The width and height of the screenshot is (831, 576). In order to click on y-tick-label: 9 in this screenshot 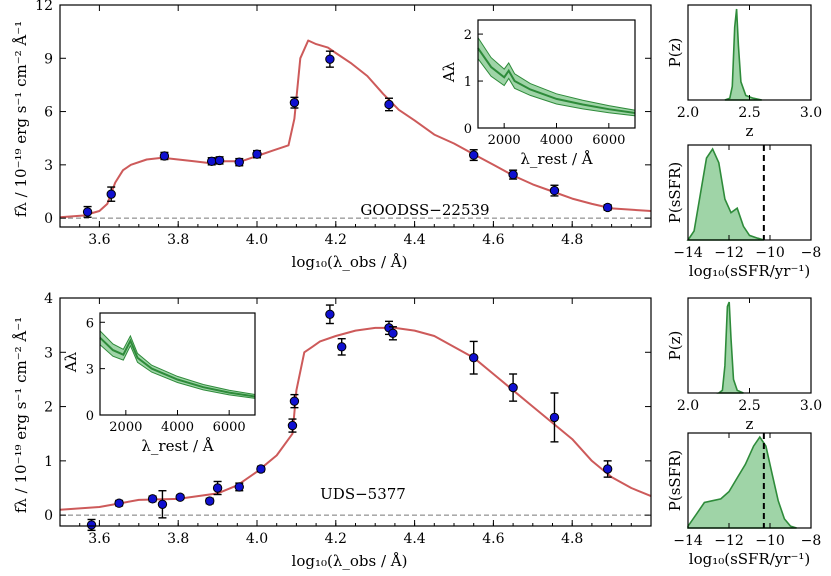, I will do `click(48, 59)`.